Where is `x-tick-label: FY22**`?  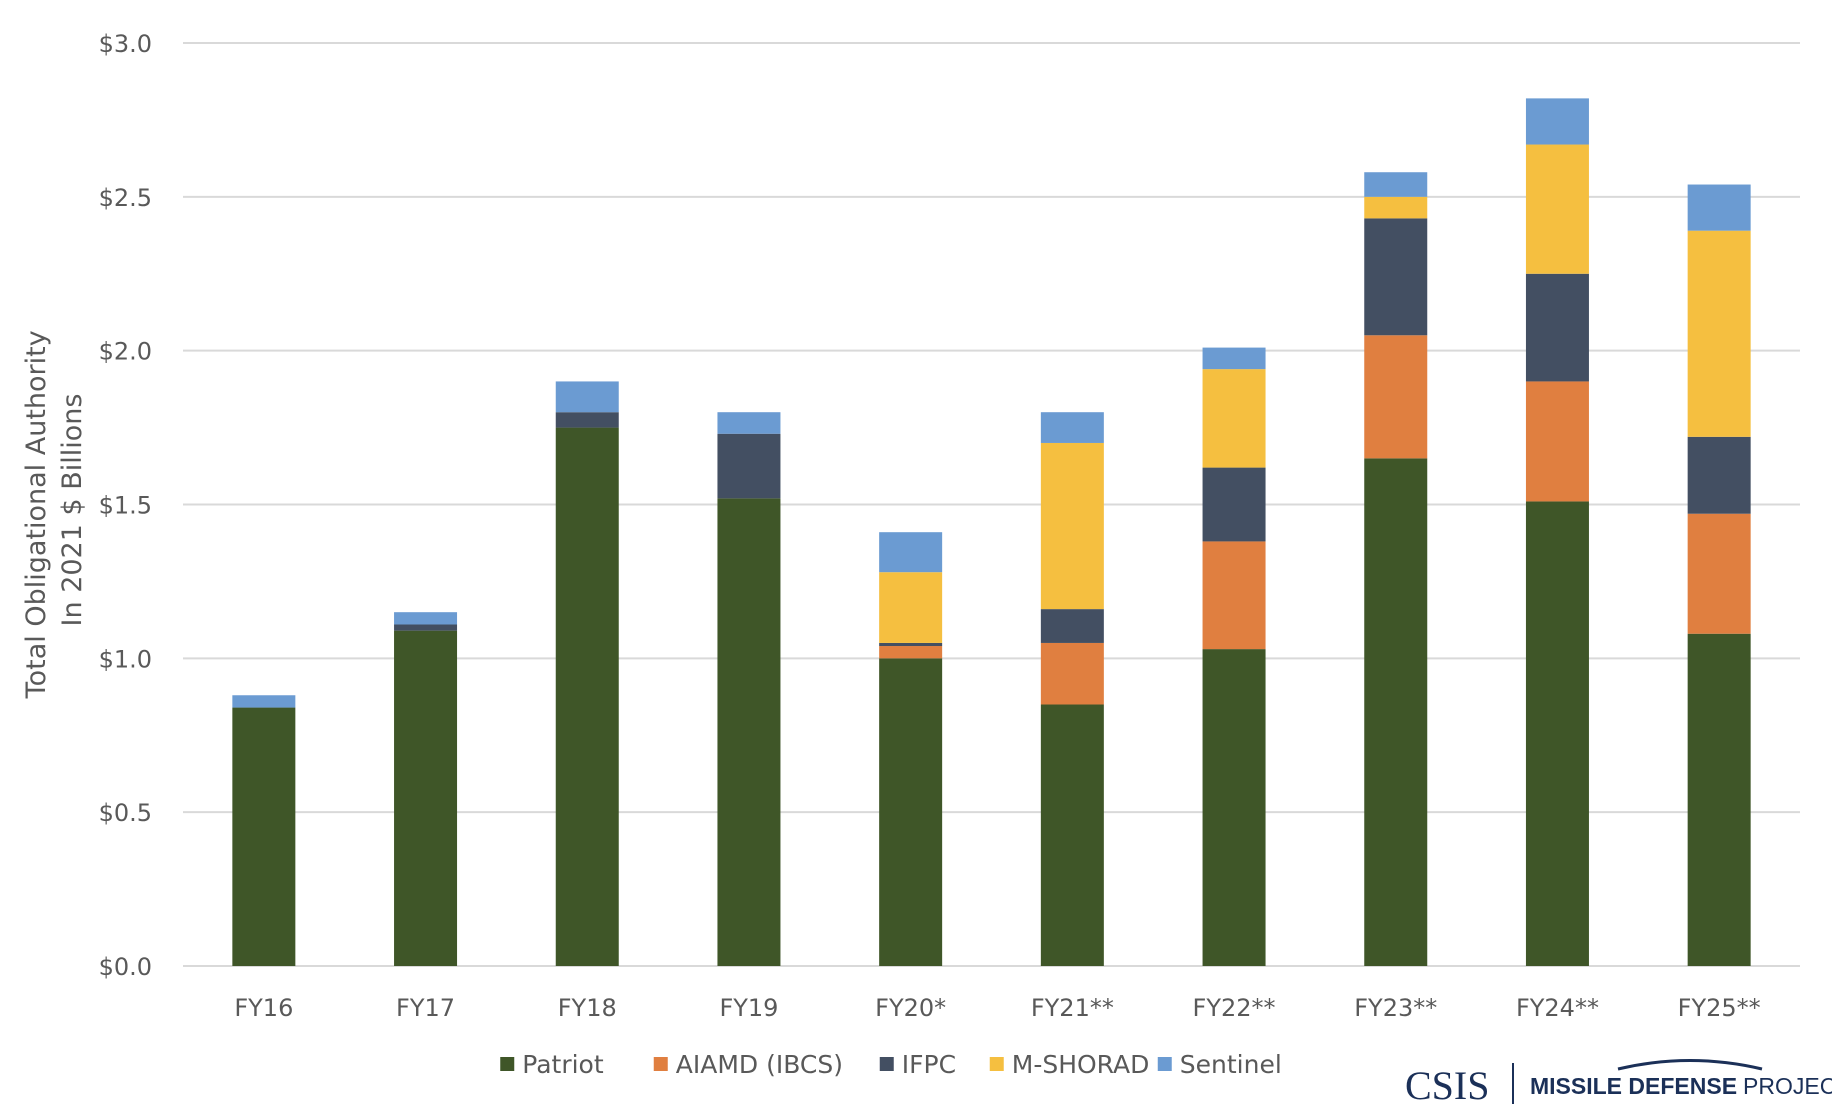
x-tick-label: FY22** is located at coordinates (1234, 1008).